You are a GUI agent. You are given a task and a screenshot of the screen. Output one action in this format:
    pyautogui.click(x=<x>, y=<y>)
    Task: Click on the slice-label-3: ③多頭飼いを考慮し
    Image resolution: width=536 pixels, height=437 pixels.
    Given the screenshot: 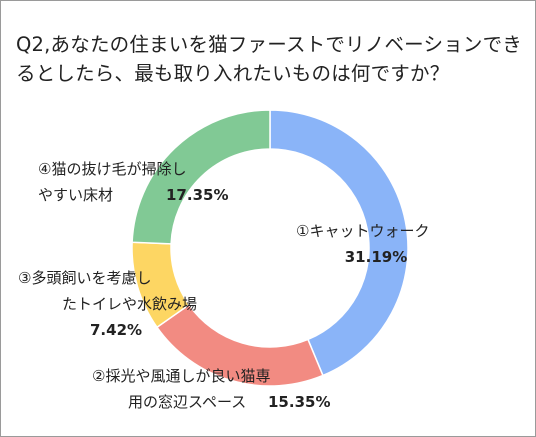 What is the action you would take?
    pyautogui.click(x=84, y=278)
    